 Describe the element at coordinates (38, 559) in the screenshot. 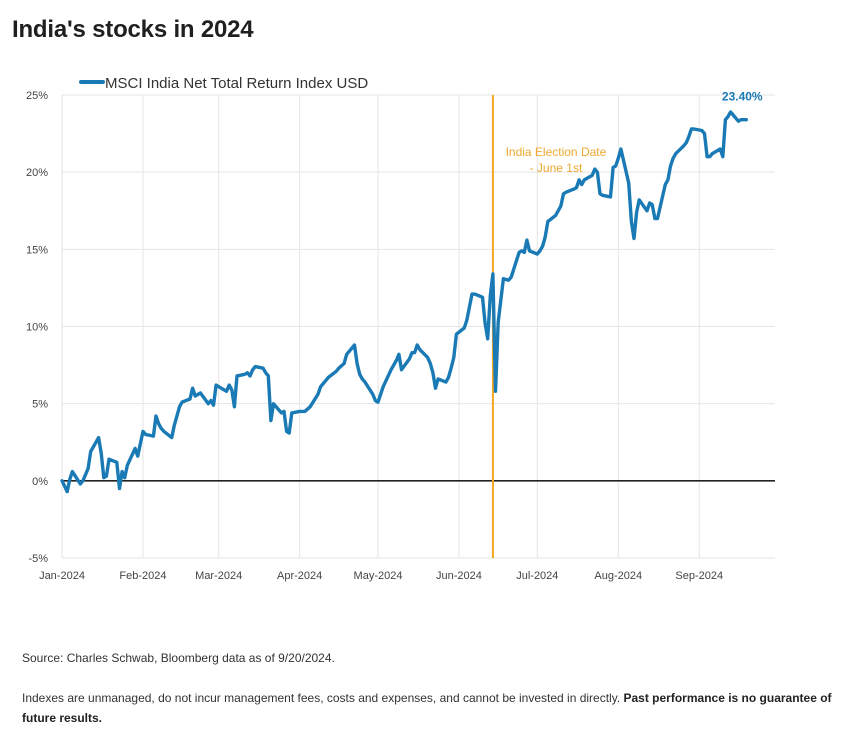

I see `y-tick-label: -5%` at that location.